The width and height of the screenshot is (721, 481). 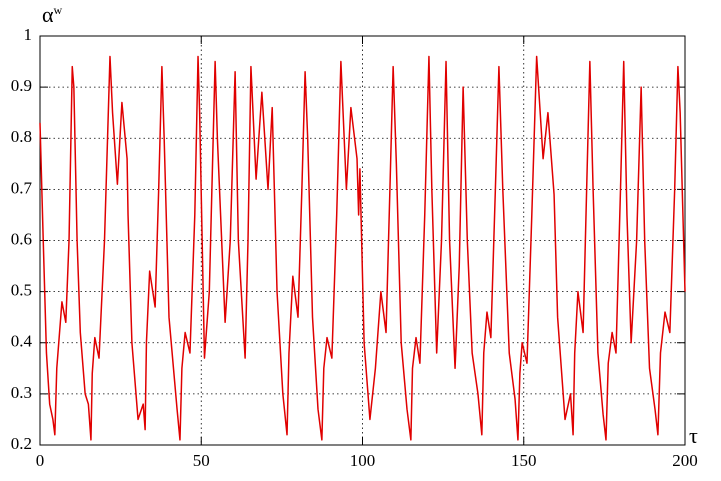 I want to click on x-tick-label: 50, so click(x=201, y=460).